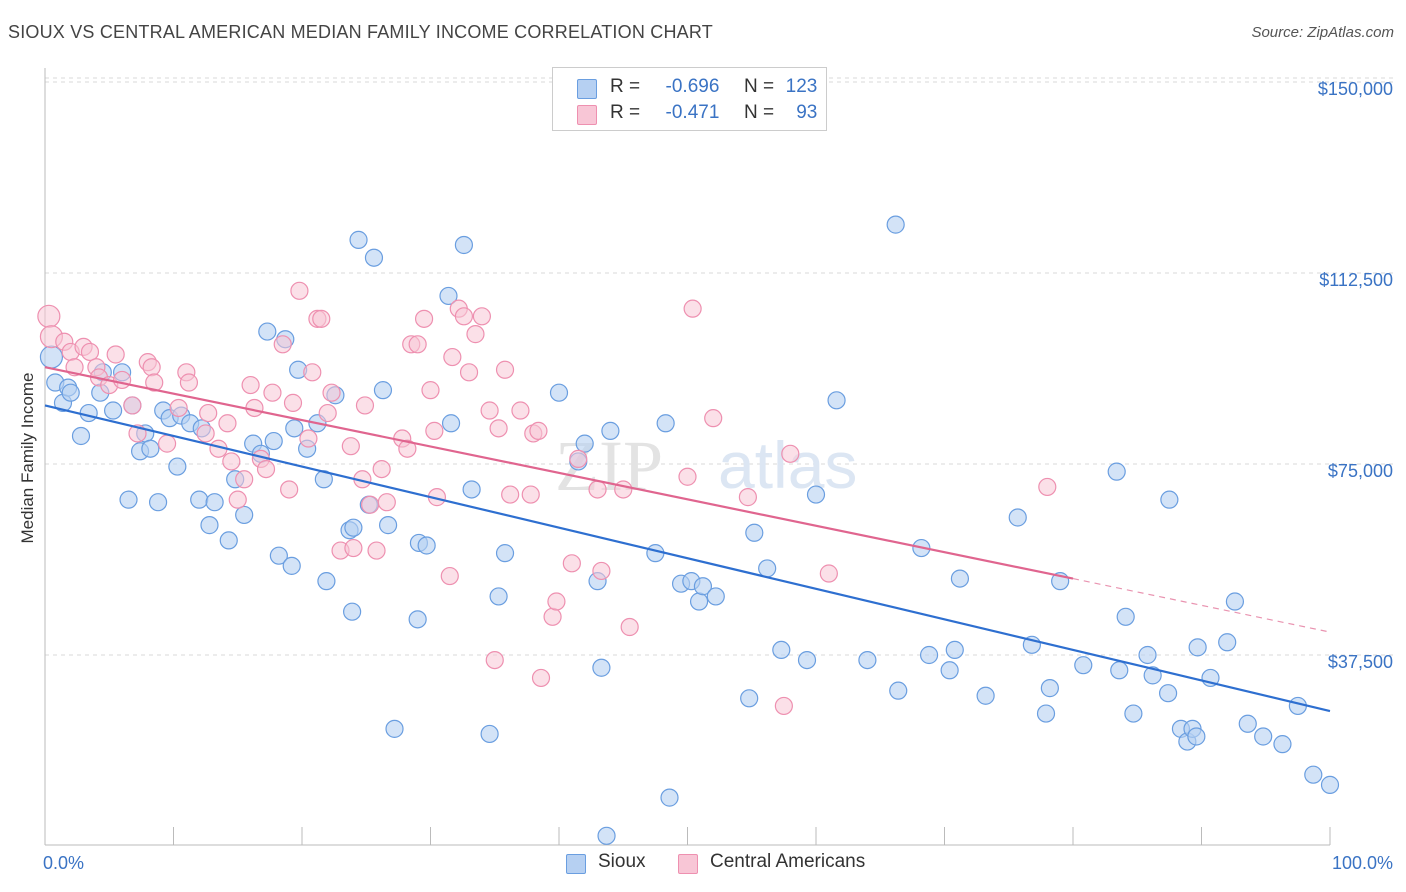 The width and height of the screenshot is (1406, 892). What do you see at coordinates (1355, 89) in the screenshot?
I see `y-tick-label: $150,000` at bounding box center [1355, 89].